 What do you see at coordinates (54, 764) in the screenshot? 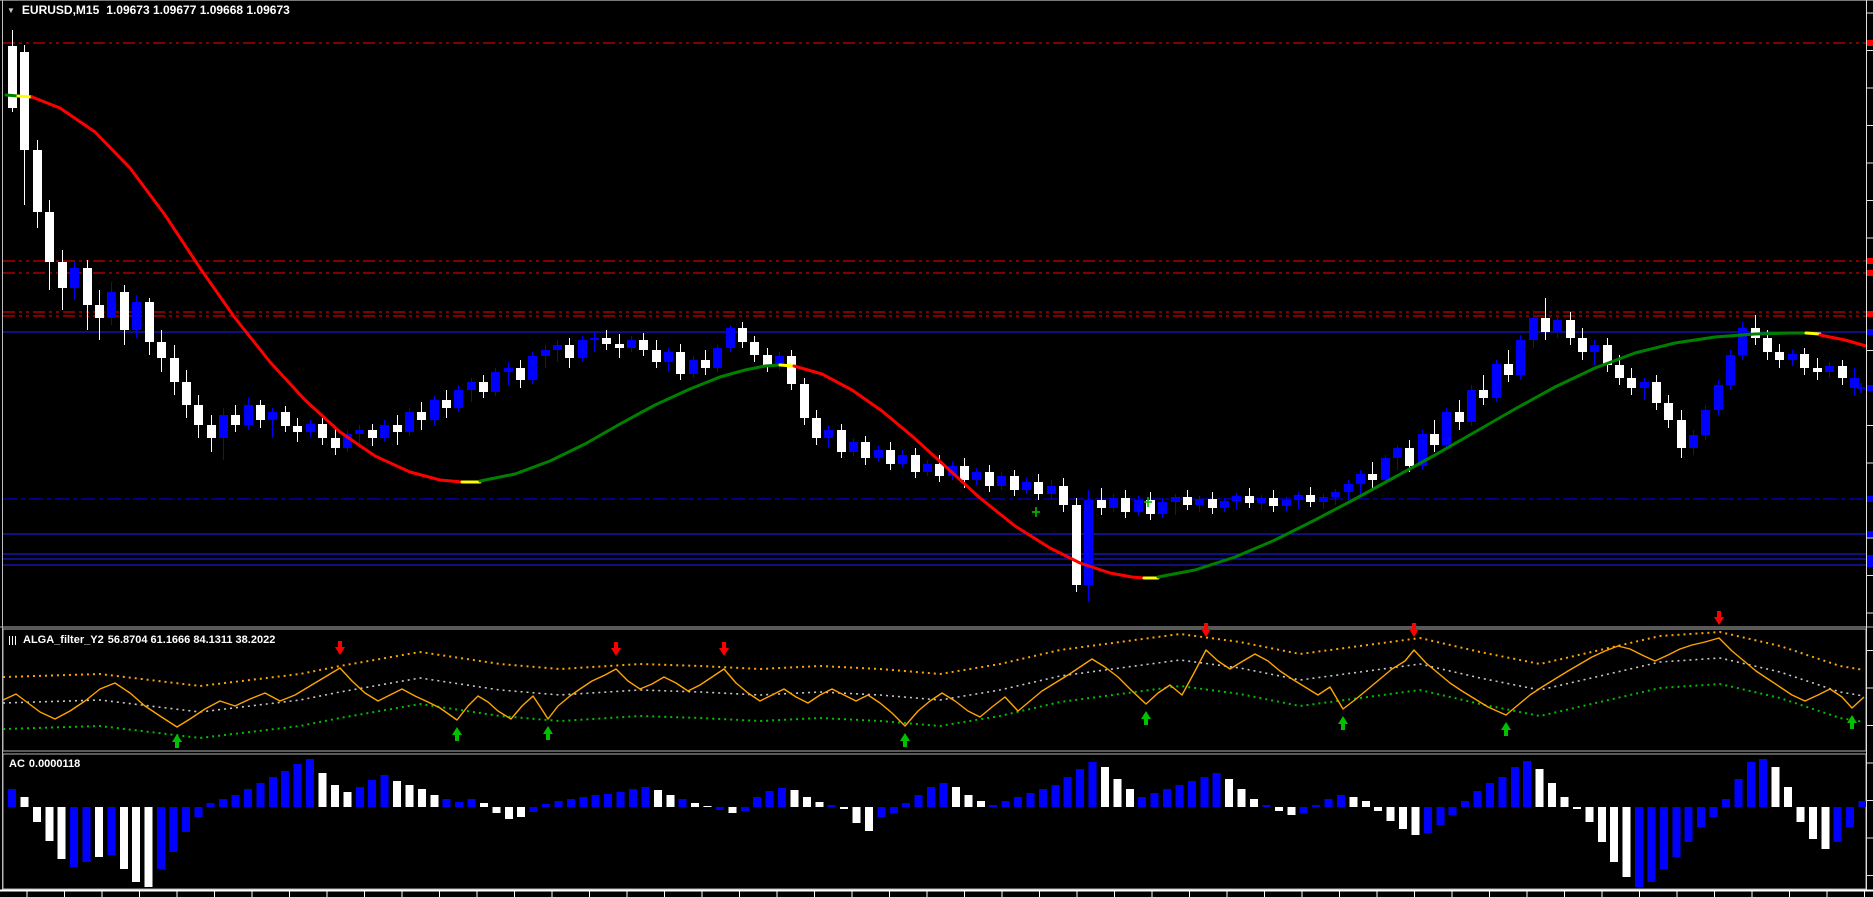
I see `ac-indicator-value: 0.0000118` at bounding box center [54, 764].